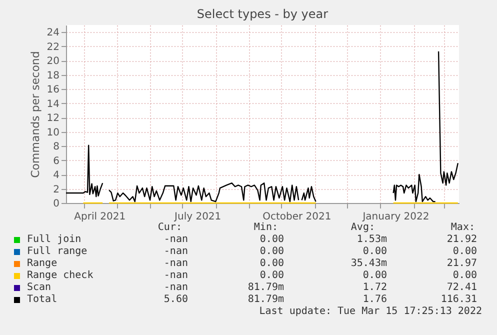 The width and height of the screenshot is (497, 335). What do you see at coordinates (462, 228) in the screenshot?
I see `text: Max:` at bounding box center [462, 228].